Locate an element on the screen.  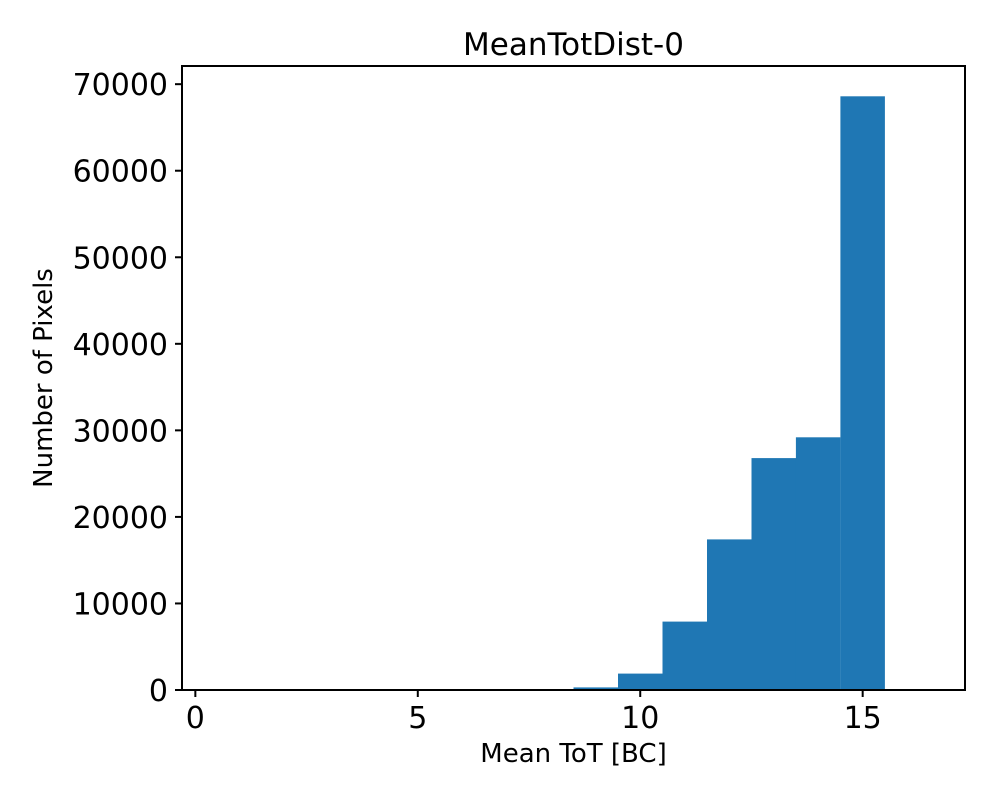
x-axis-label: Mean ToT [BC] is located at coordinates (573, 754).